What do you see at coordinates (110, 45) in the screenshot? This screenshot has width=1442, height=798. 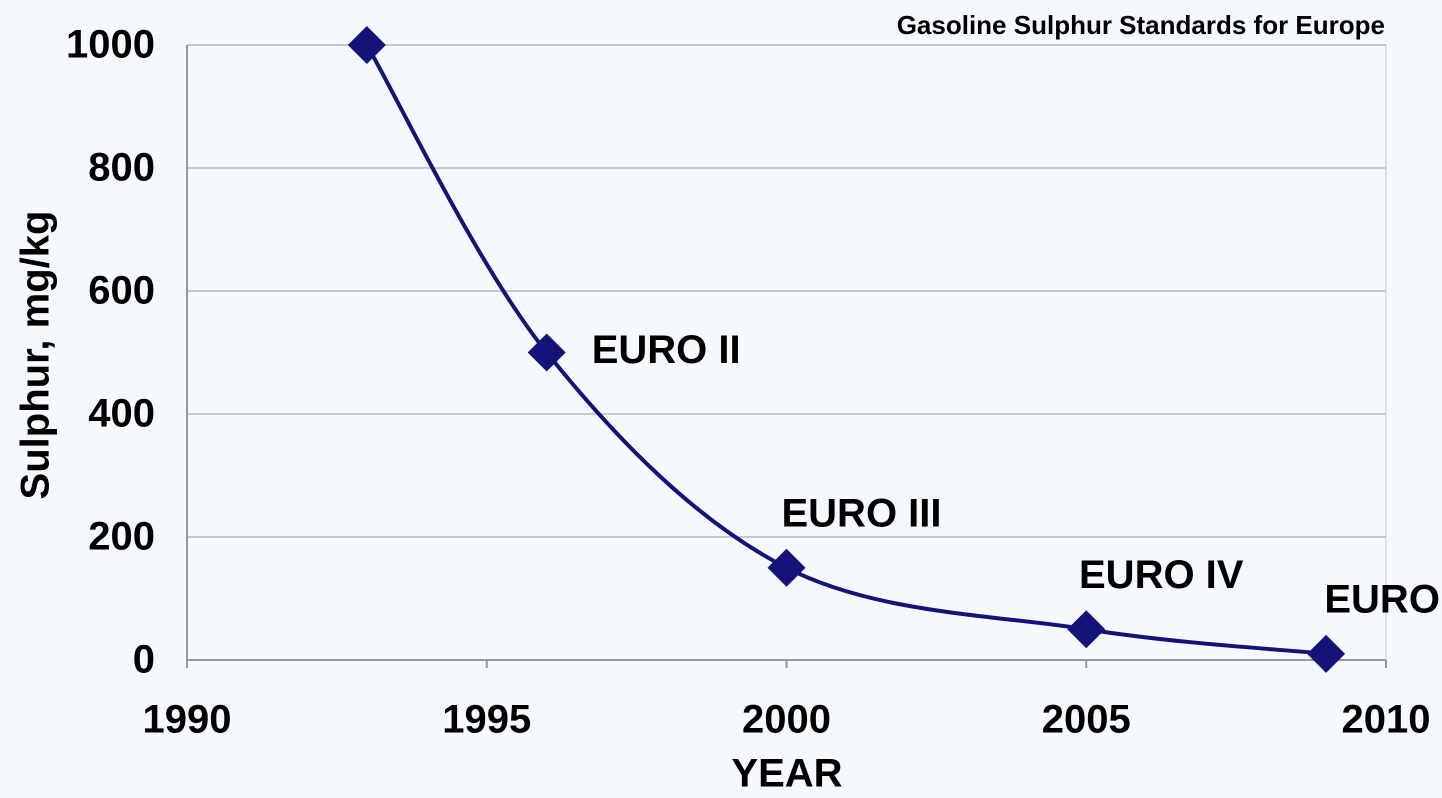 I see `y-tick-label: 1000` at bounding box center [110, 45].